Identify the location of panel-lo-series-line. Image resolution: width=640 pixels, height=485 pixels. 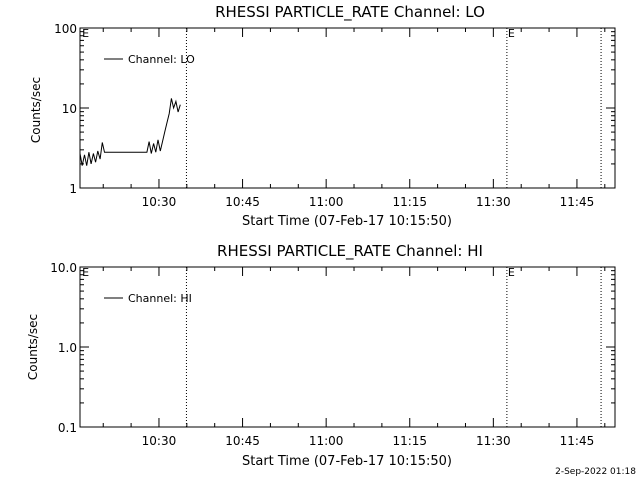
(130, 132).